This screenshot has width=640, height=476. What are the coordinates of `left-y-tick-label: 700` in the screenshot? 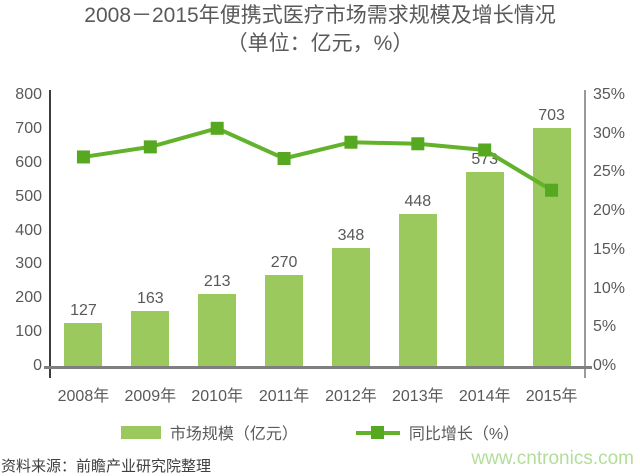 It's located at (28, 128).